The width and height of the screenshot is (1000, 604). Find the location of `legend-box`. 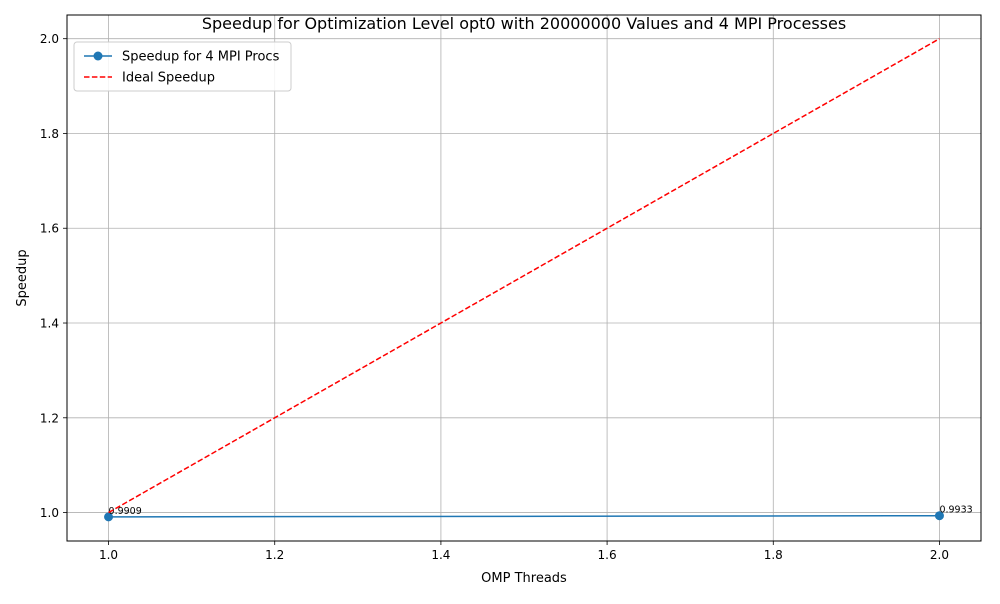

legend-box is located at coordinates (182, 66).